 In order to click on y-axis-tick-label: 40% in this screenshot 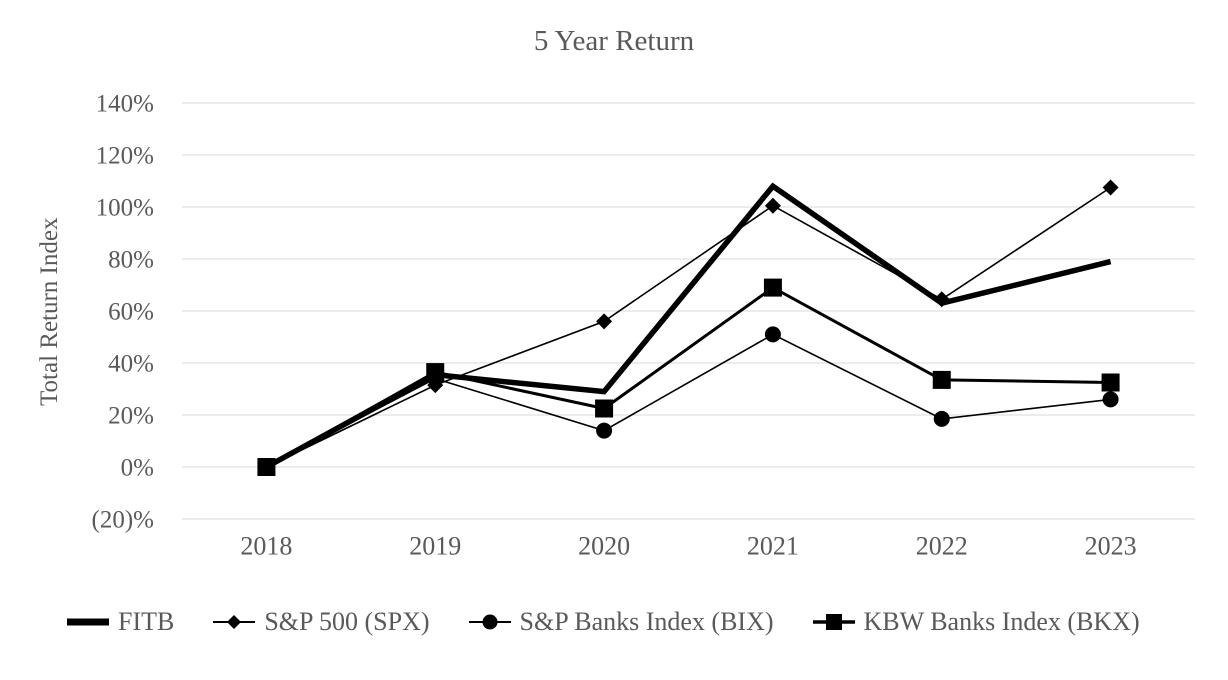, I will do `click(131, 364)`.